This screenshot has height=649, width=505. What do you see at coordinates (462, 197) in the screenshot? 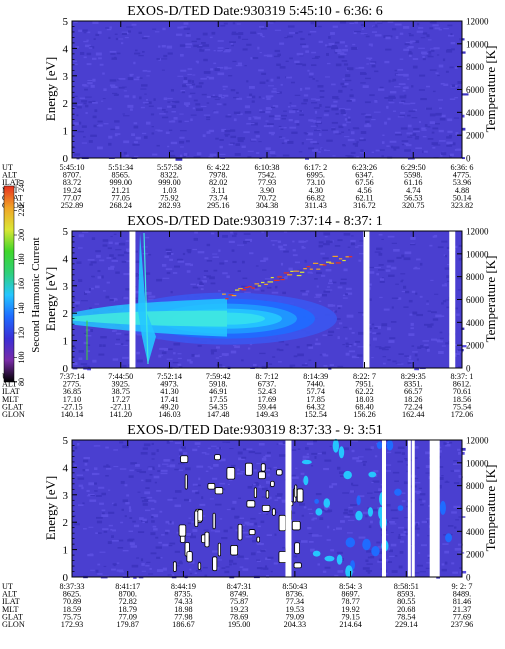
I see `table-cell: 50.14` at bounding box center [462, 197].